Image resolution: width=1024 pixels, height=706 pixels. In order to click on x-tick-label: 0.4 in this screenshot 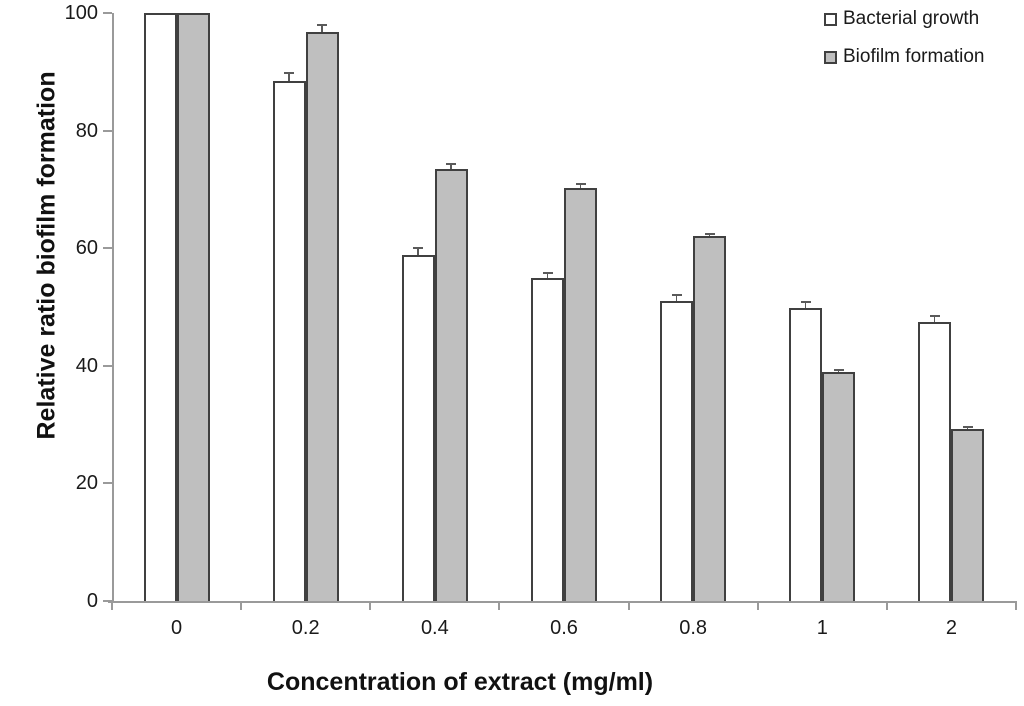, I will do `click(434, 628)`.